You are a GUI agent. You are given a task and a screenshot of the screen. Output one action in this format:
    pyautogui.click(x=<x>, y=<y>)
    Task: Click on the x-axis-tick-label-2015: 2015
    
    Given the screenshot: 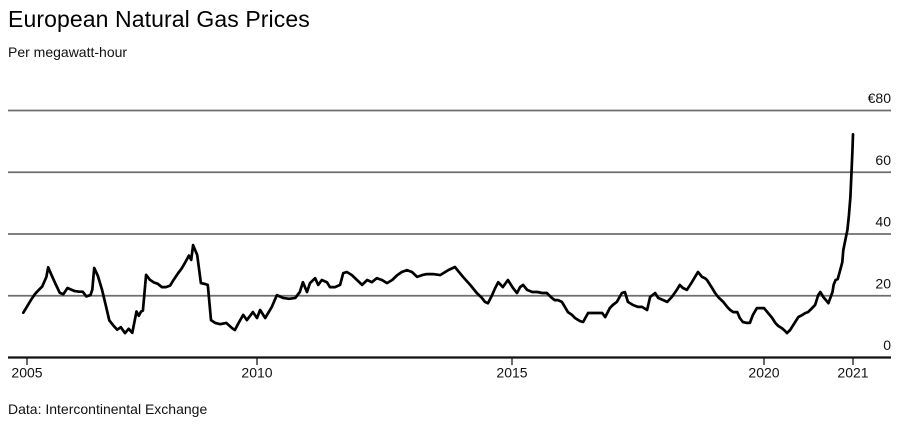 What is the action you would take?
    pyautogui.click(x=511, y=373)
    